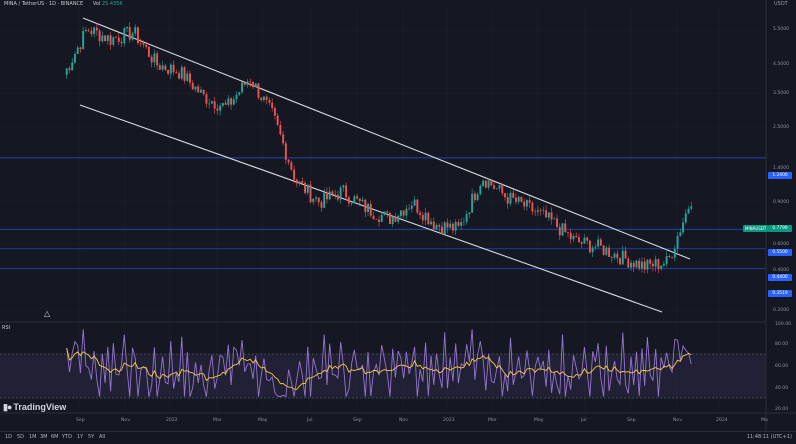 The width and height of the screenshot is (796, 444). I want to click on rsi-tick: 40.00, so click(782, 388).